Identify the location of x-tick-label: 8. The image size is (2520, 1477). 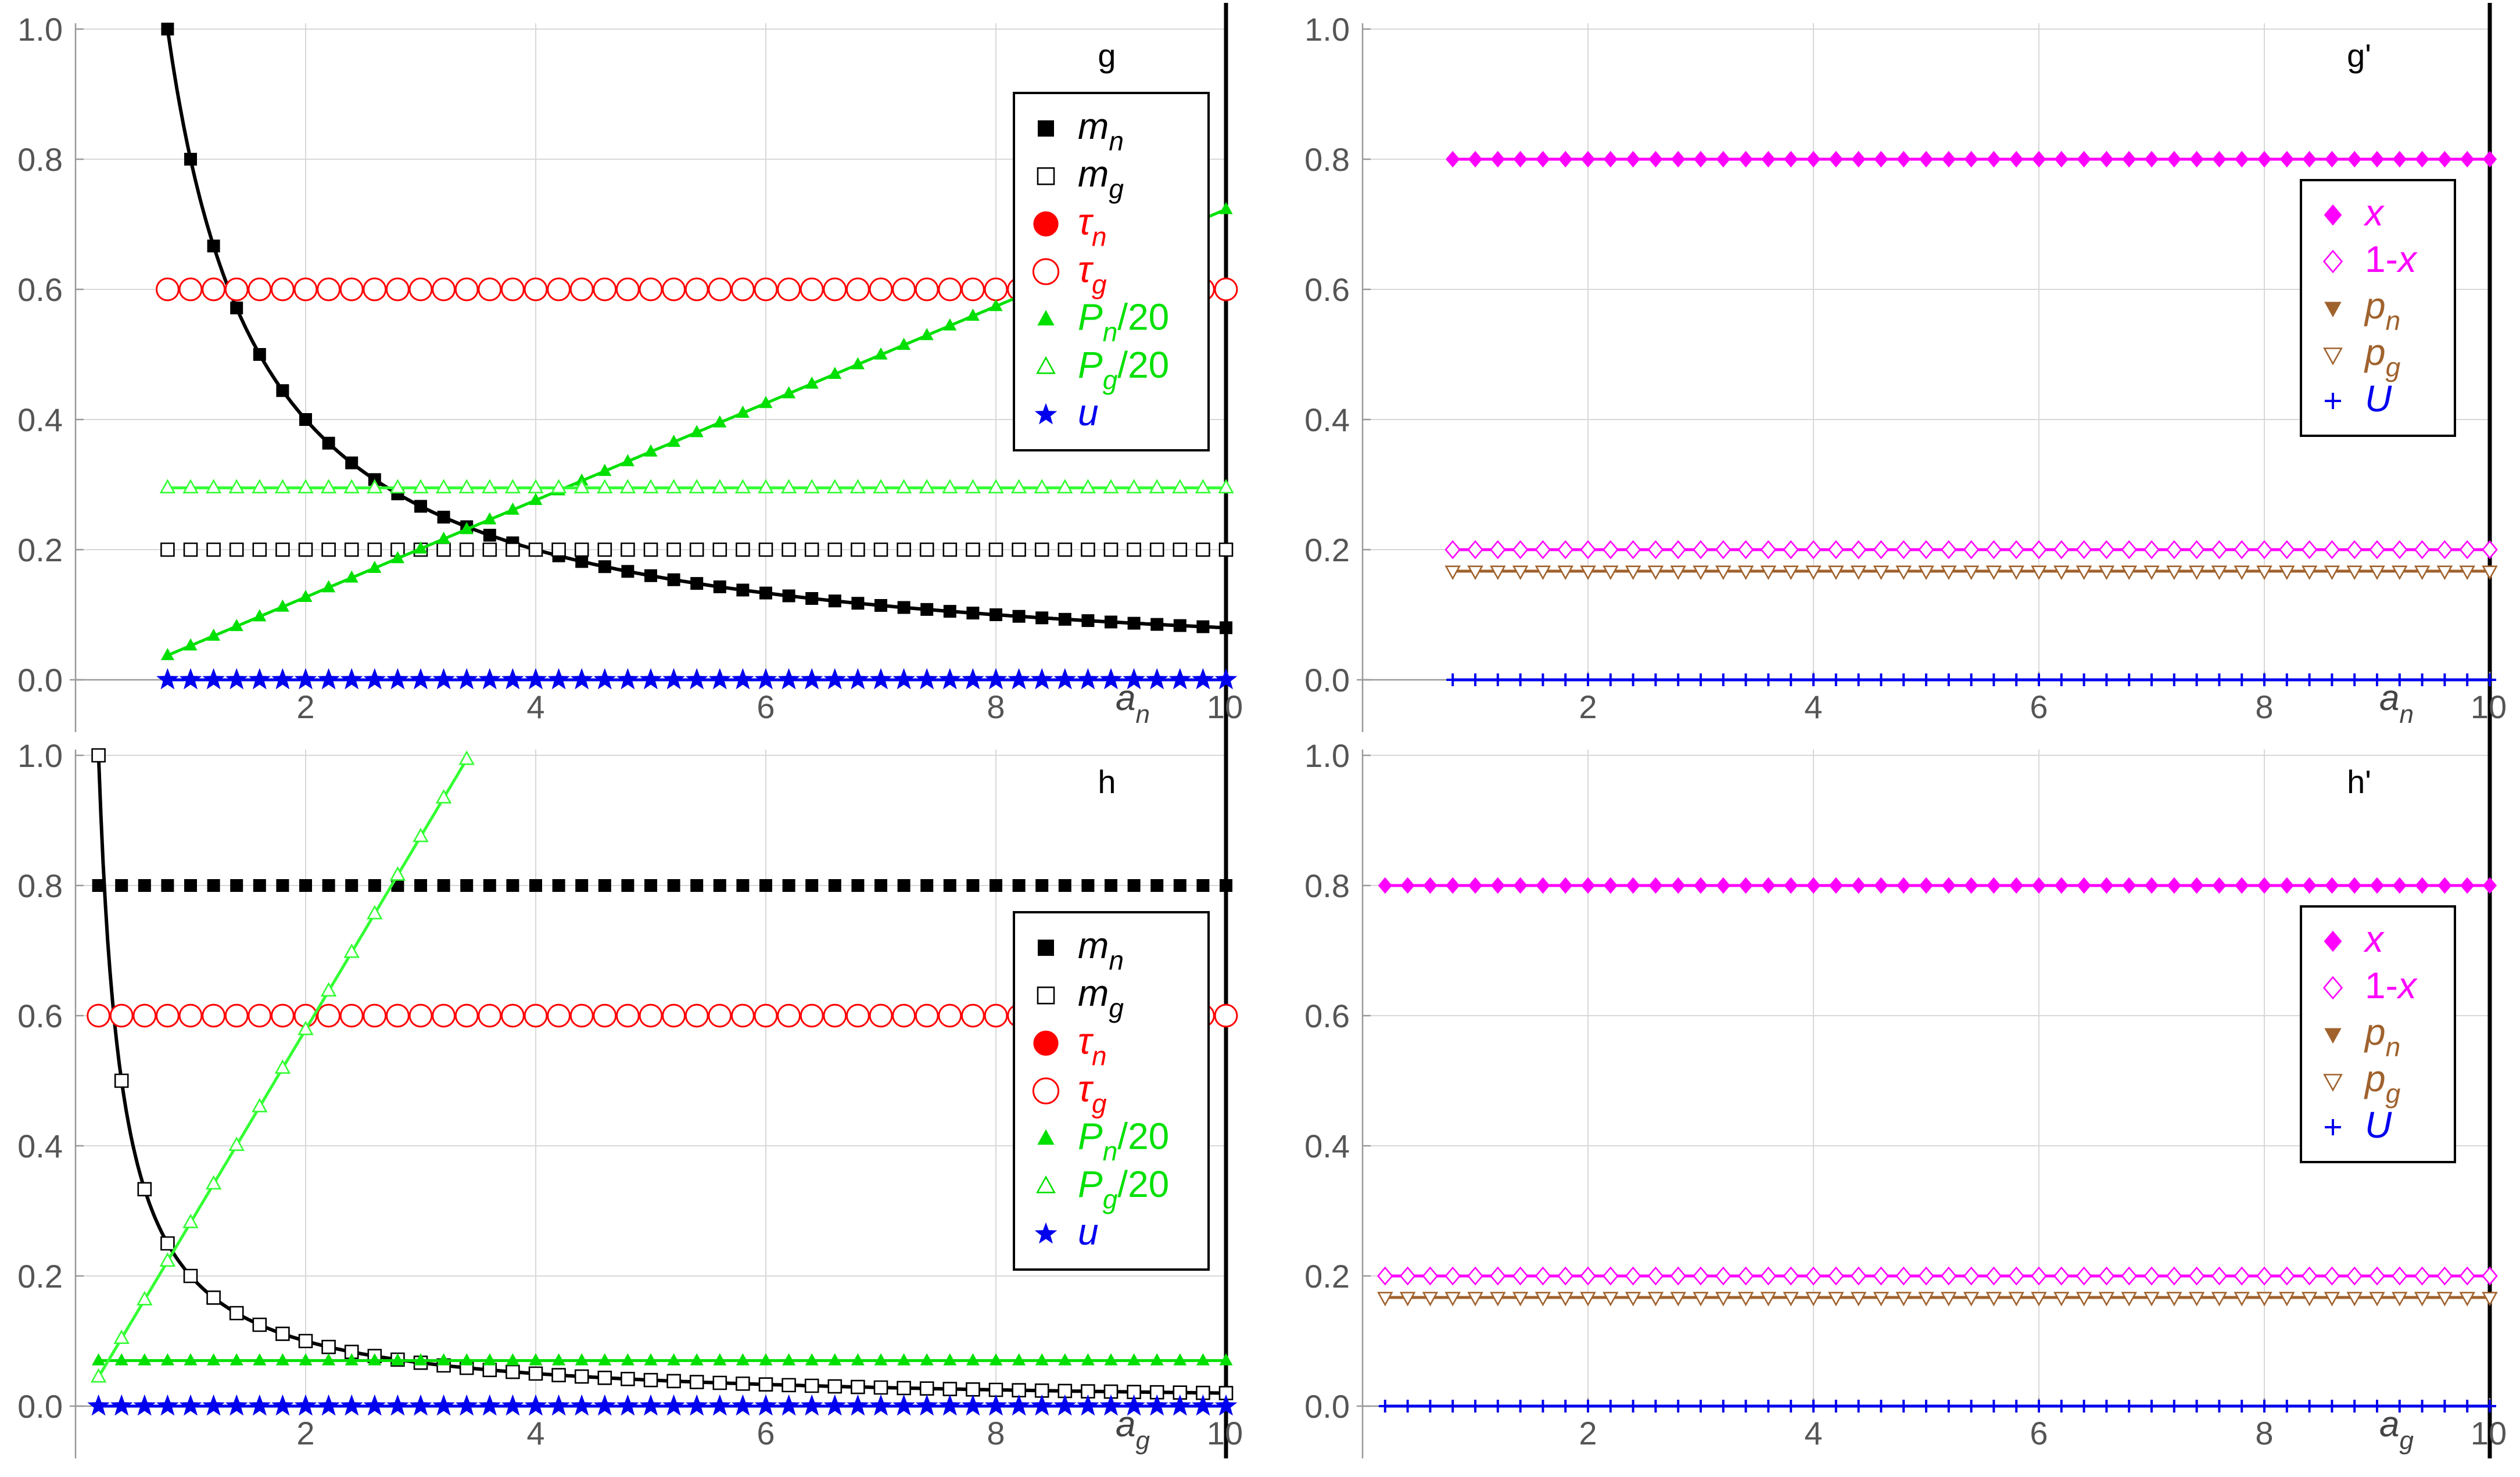
(996, 1433).